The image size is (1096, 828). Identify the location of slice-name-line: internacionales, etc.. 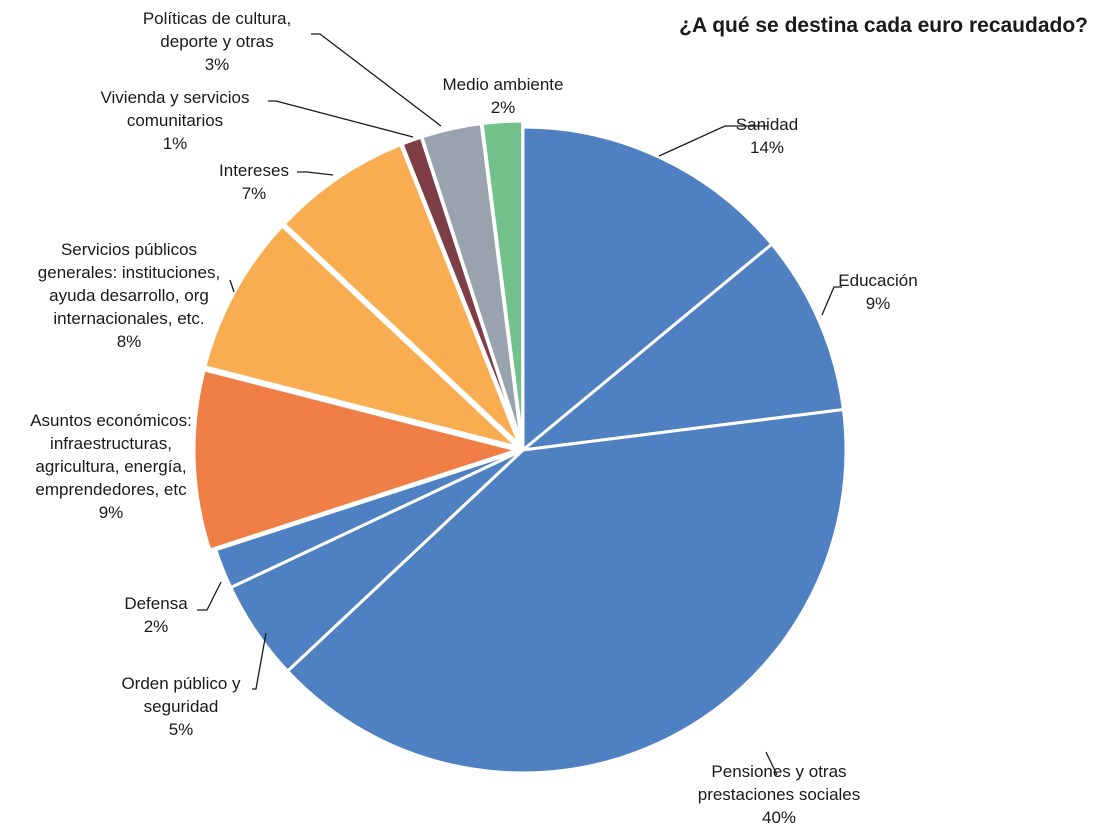
(128, 318).